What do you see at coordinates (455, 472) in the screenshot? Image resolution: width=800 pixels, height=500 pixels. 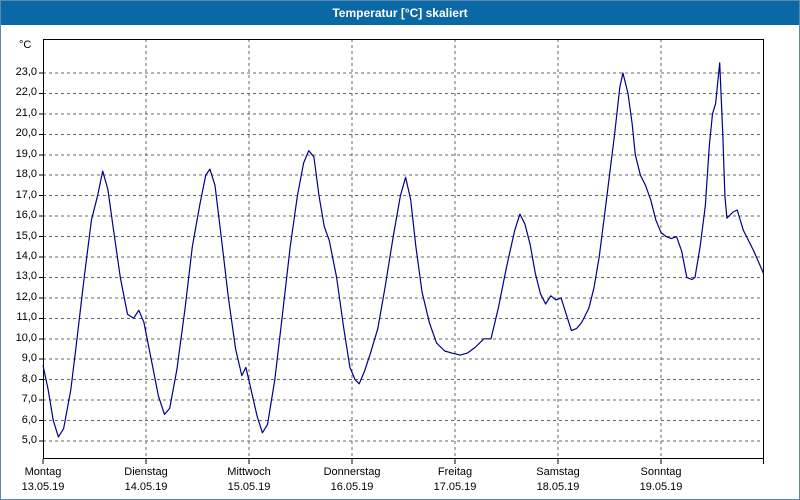 I see `x-day-name: Freitag` at bounding box center [455, 472].